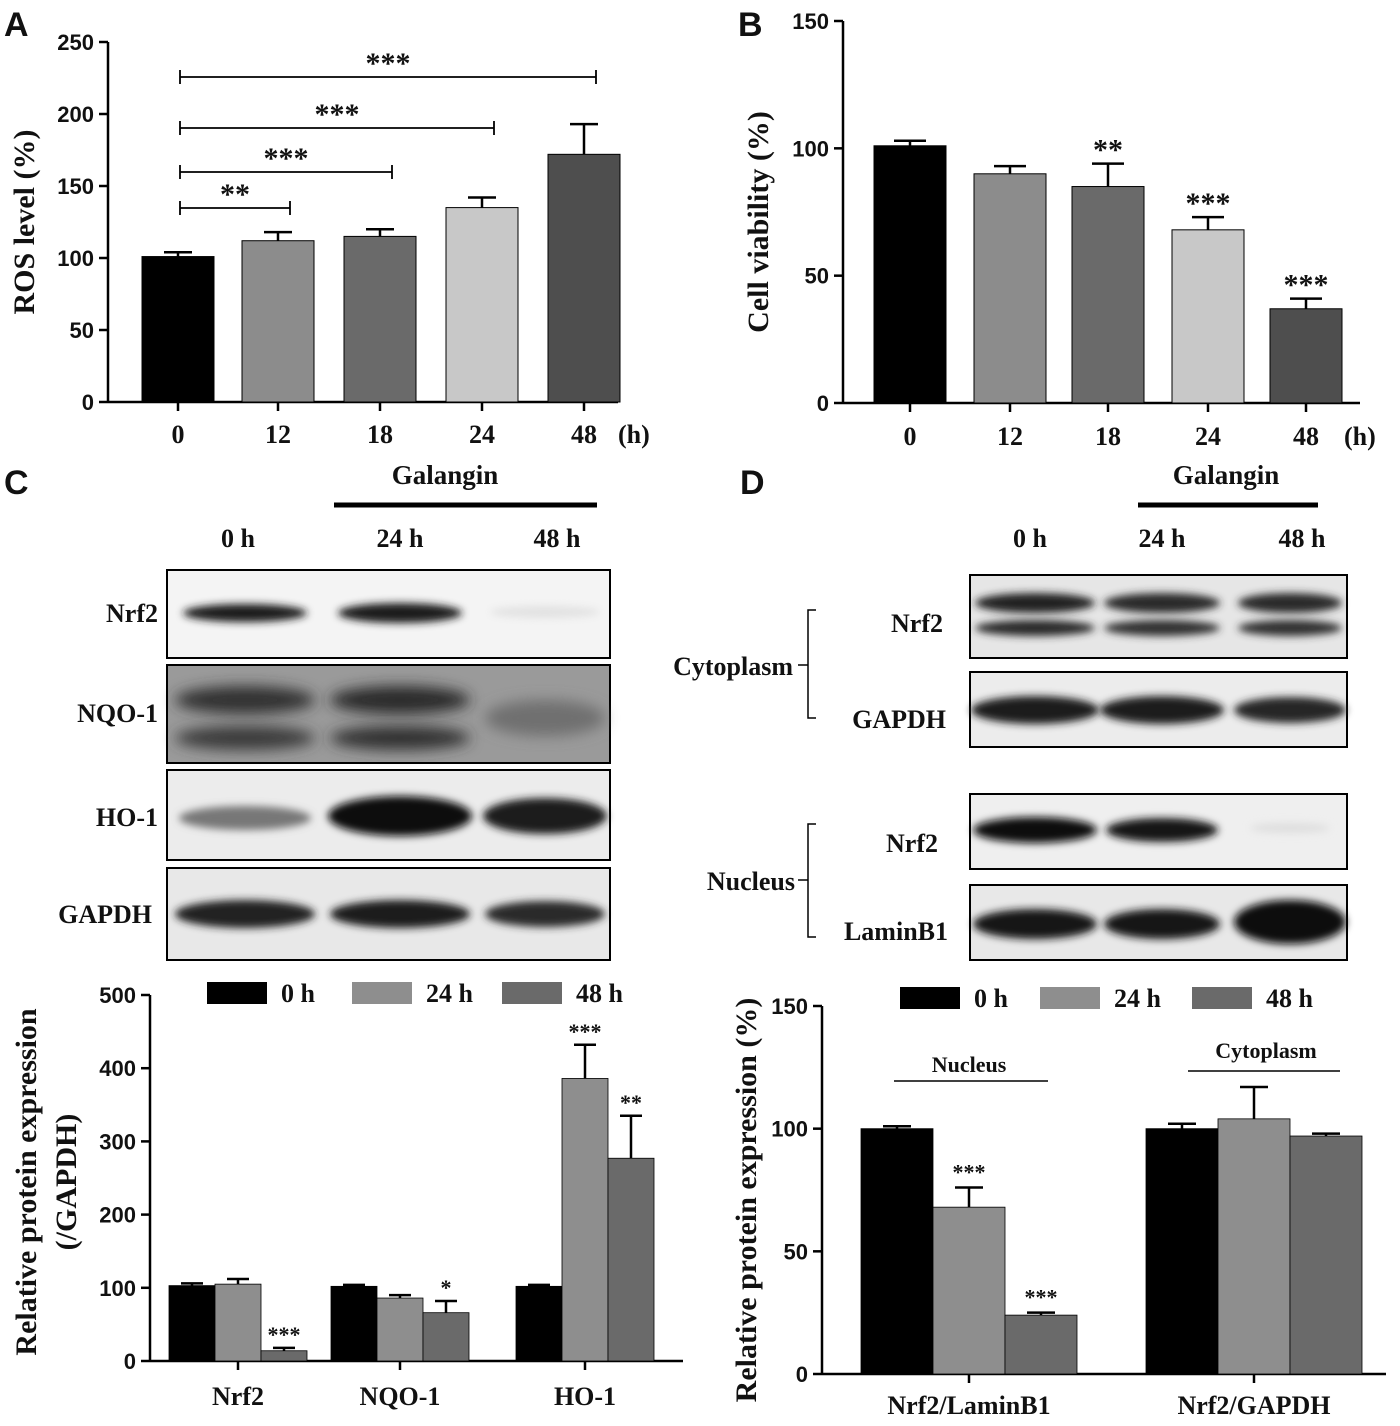 The height and width of the screenshot is (1426, 1400). I want to click on blot-d-label-nuc-laminb1: LaminB1, so click(896, 931).